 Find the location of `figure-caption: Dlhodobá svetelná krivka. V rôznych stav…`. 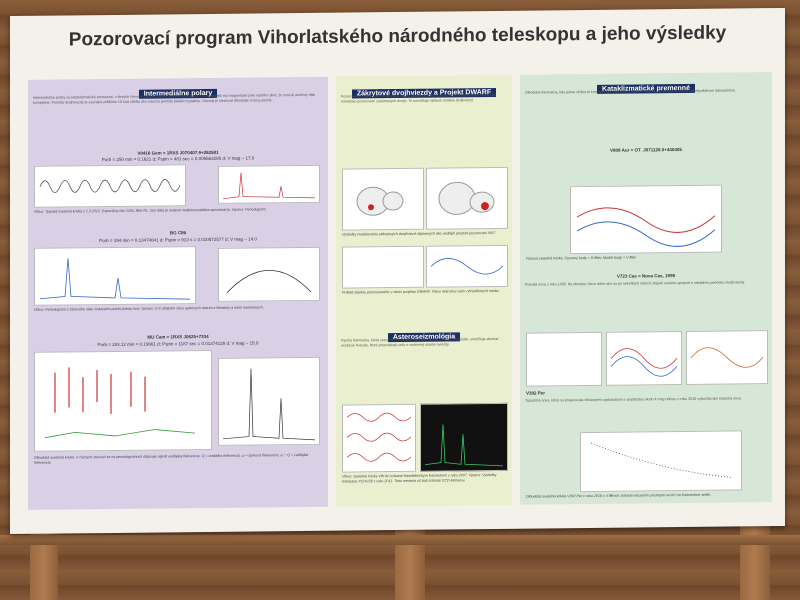

figure-caption: Dlhodobá svetelná krivka. V rôznych stav… is located at coordinates (171, 458).